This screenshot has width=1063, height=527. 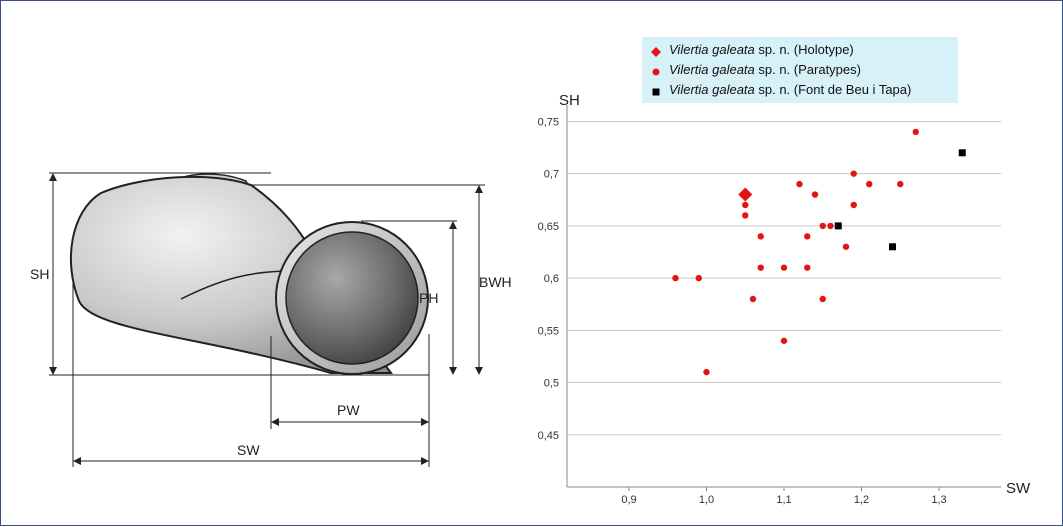 I want to click on y-tick-label: 0,75, so click(x=548, y=122).